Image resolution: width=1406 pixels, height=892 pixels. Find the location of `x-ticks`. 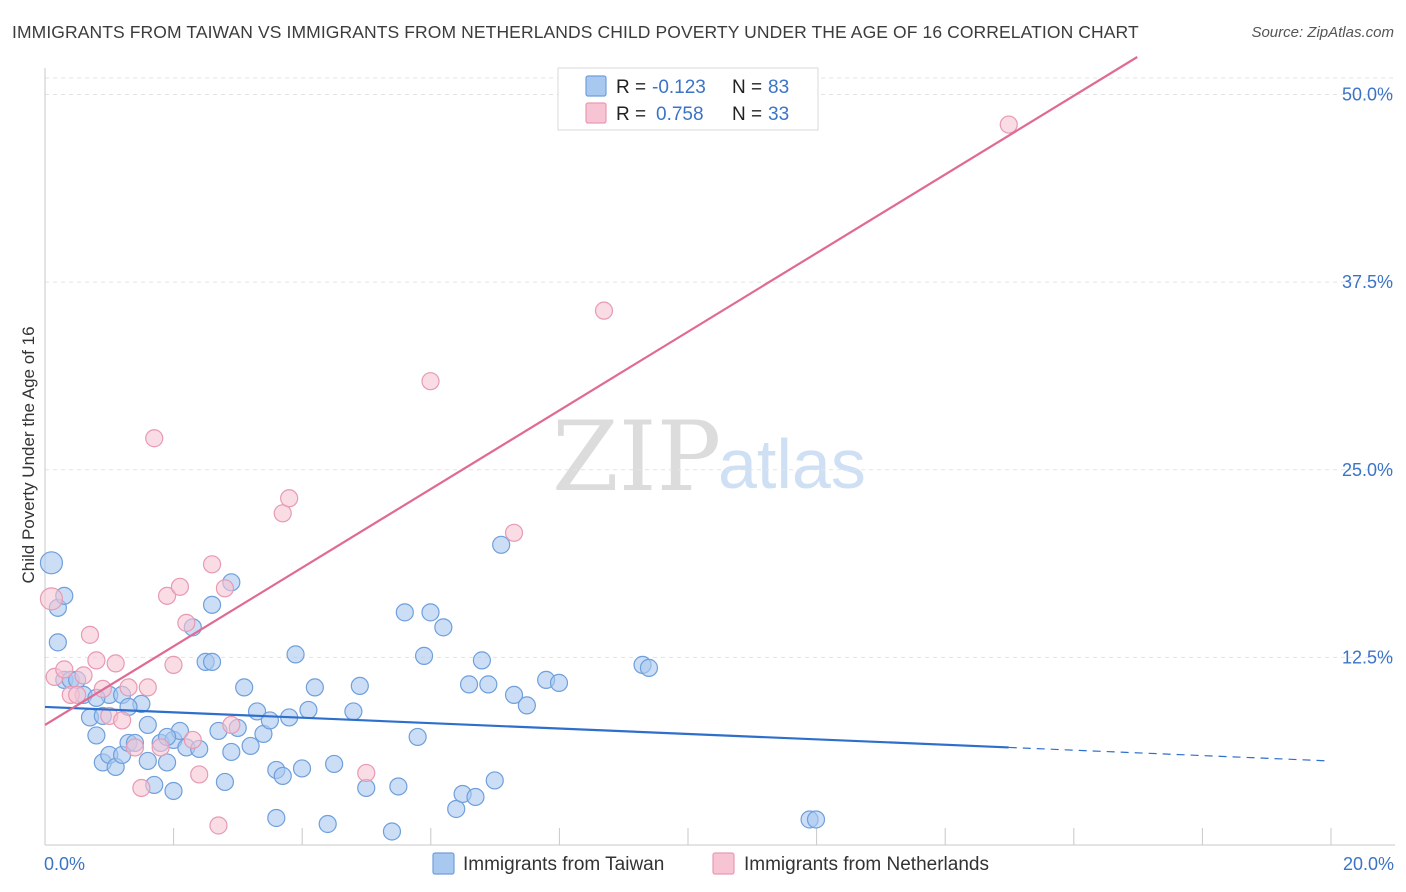

x-ticks is located at coordinates (688, 836).